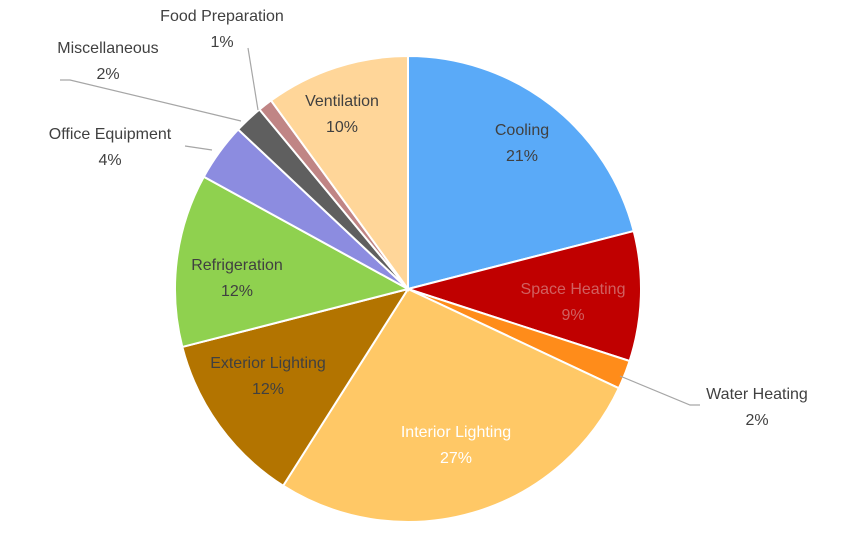 The width and height of the screenshot is (850, 560). What do you see at coordinates (268, 363) in the screenshot?
I see `slice-name-exterior-lighting: Exterior Lighting` at bounding box center [268, 363].